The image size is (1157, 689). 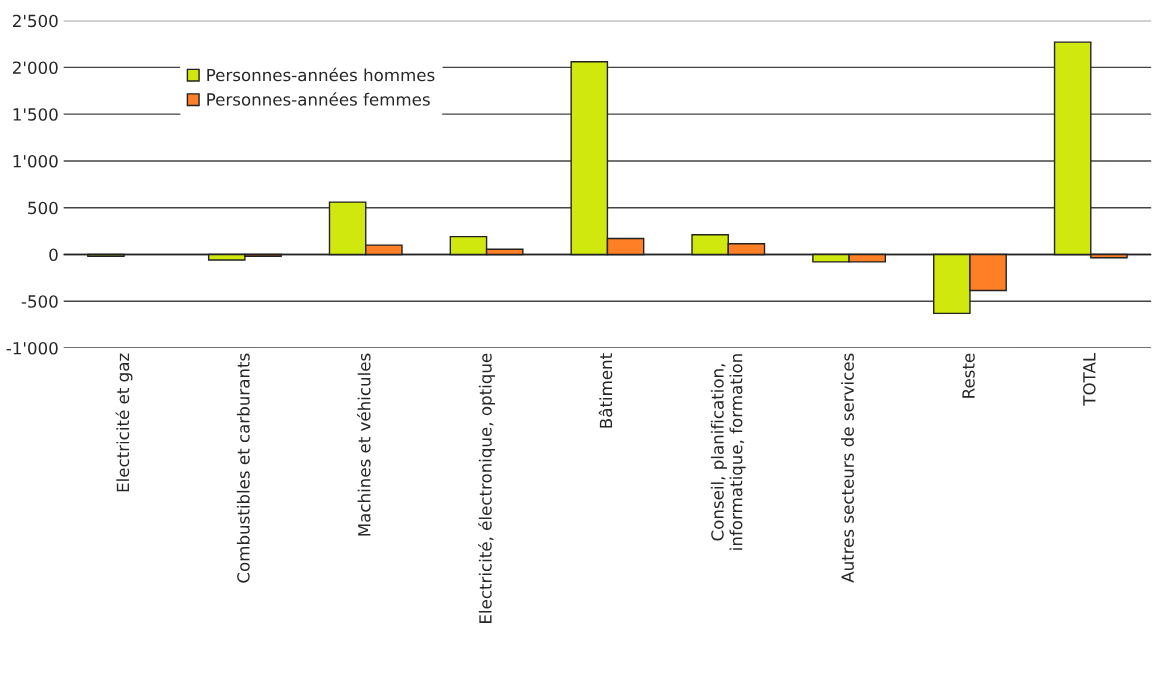 What do you see at coordinates (35, 114) in the screenshot?
I see `y-tick-label: 1'500` at bounding box center [35, 114].